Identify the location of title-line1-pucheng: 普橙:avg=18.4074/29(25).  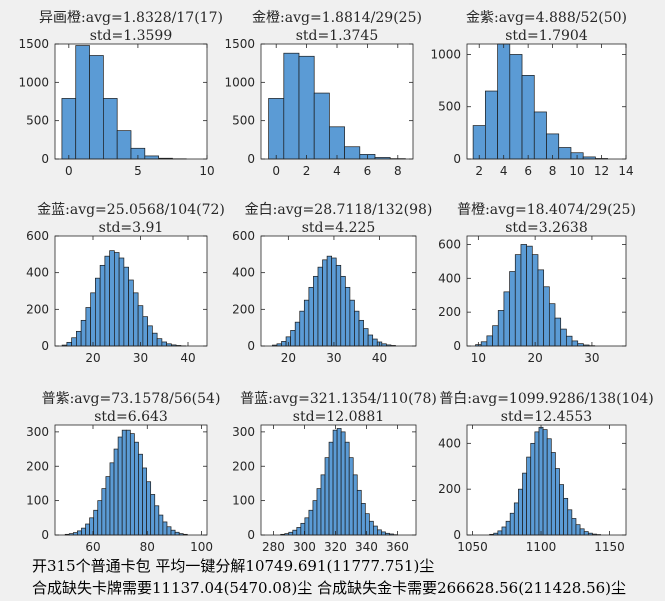
(546, 210).